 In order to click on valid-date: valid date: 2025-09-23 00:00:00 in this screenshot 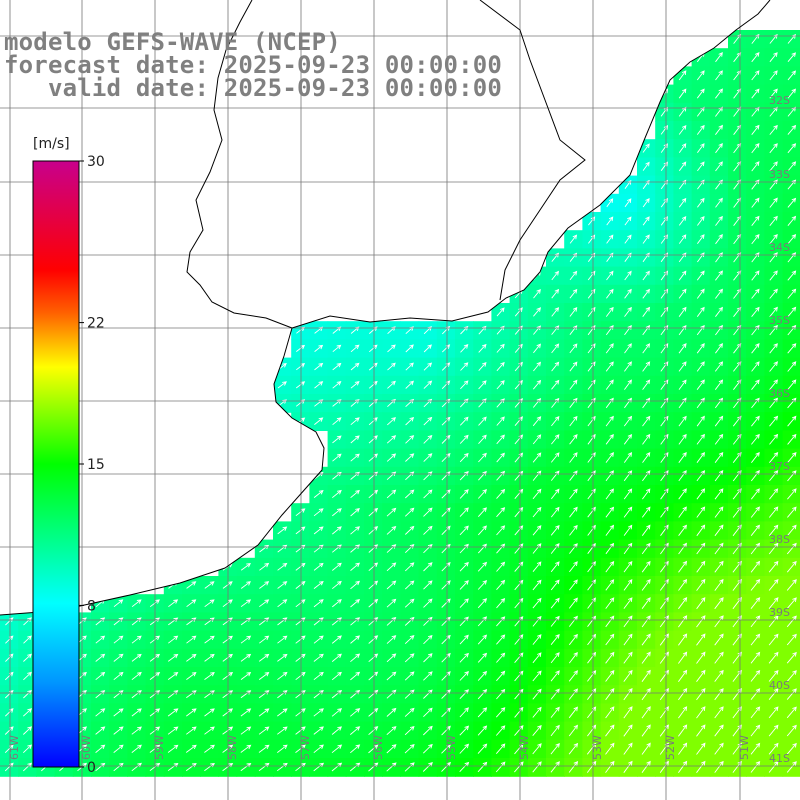, I will do `click(253, 88)`.